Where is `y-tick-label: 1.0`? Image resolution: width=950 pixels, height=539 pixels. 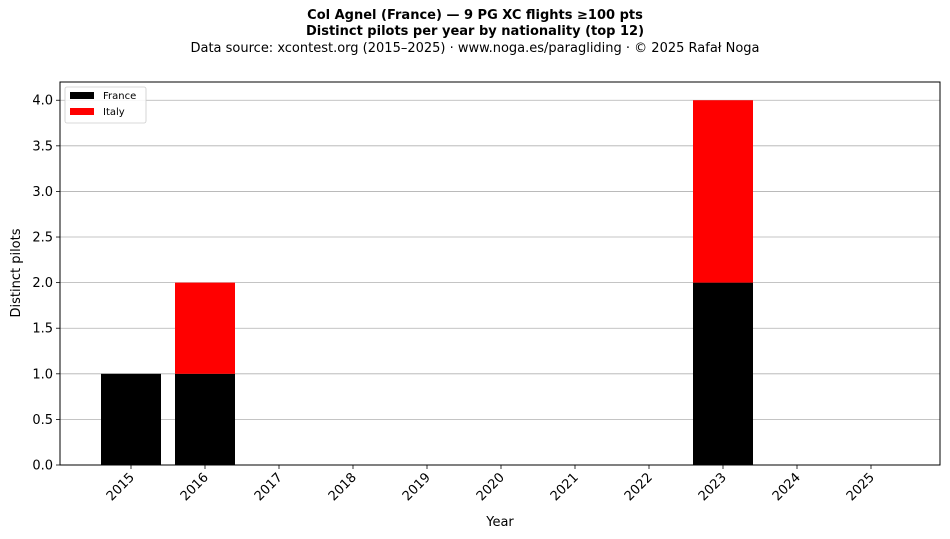 y-tick-label: 1.0 is located at coordinates (42, 374).